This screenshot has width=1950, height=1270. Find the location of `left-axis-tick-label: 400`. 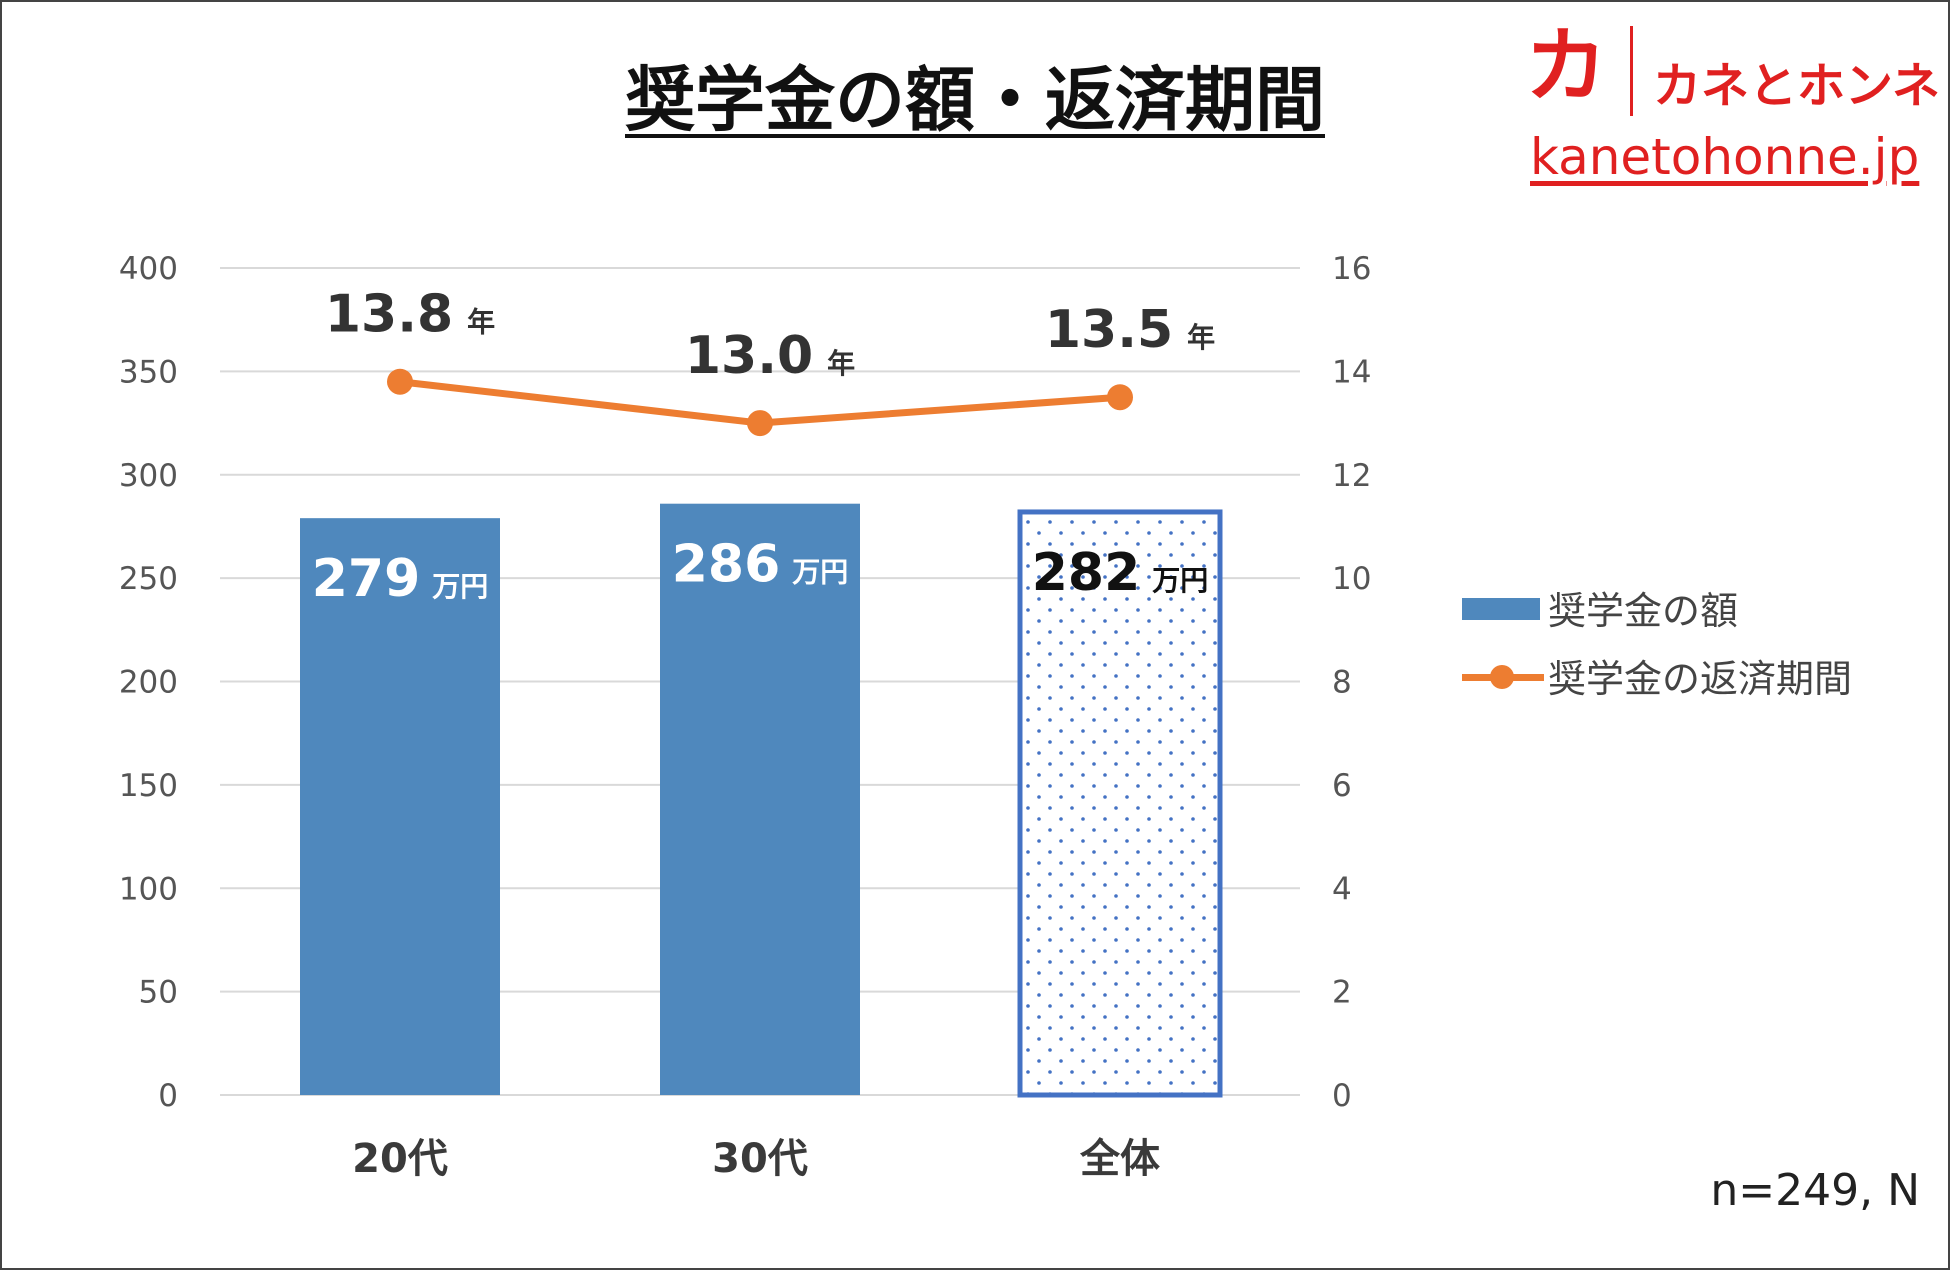

left-axis-tick-label: 400 is located at coordinates (148, 269).